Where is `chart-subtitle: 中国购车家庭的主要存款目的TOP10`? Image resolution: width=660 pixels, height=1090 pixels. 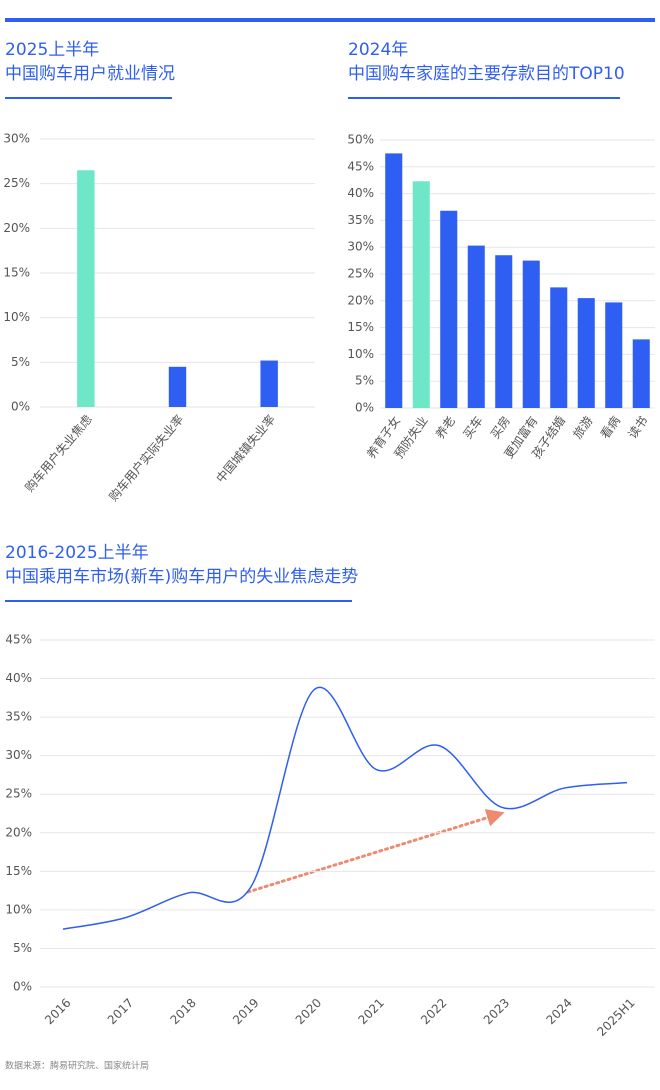
chart-subtitle: 中国购车家庭的主要存款目的TOP10 is located at coordinates (486, 74).